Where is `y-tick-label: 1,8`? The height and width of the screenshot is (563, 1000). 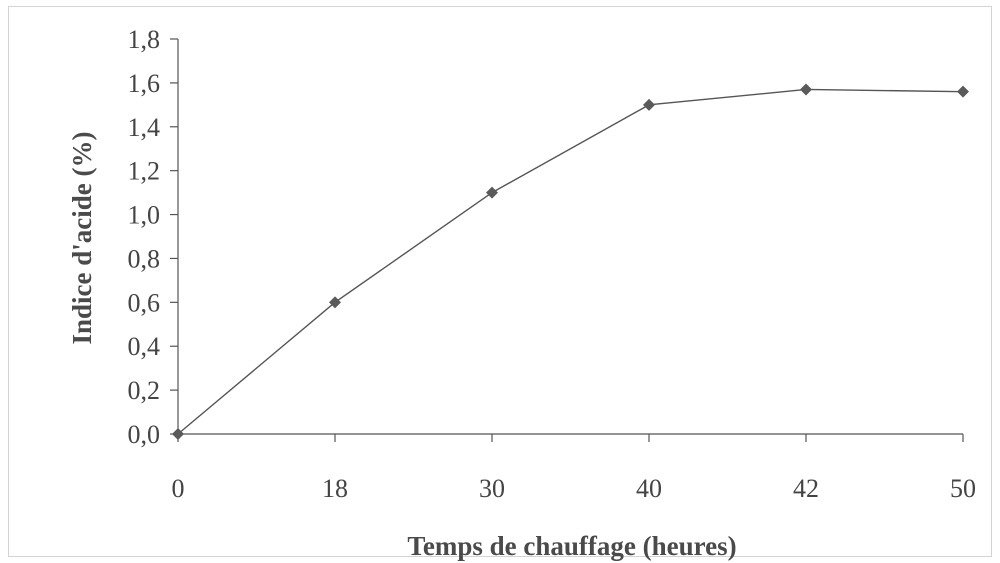
y-tick-label: 1,8 is located at coordinates (144, 39).